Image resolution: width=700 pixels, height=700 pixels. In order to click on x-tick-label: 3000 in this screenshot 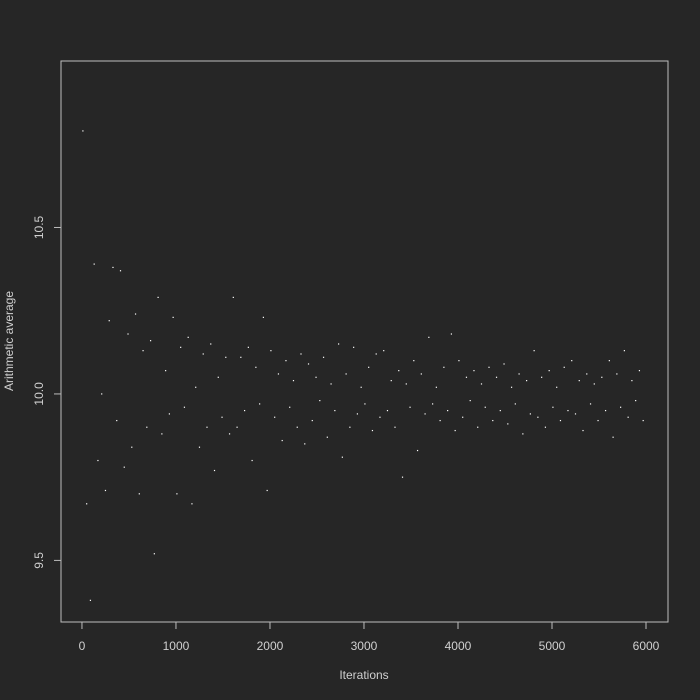, I will do `click(364, 646)`.